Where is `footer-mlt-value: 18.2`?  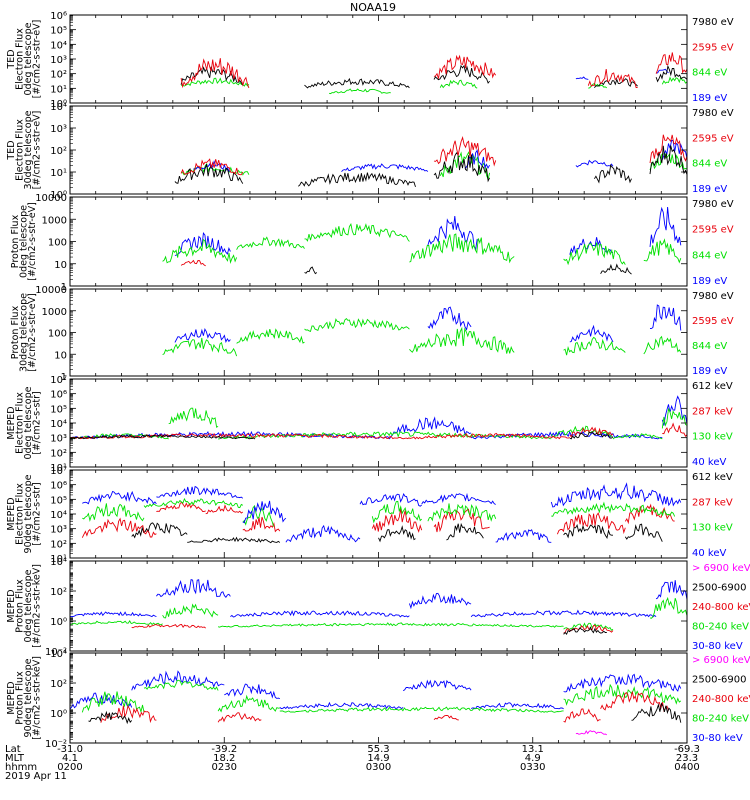 footer-mlt-value: 18.2 is located at coordinates (224, 758).